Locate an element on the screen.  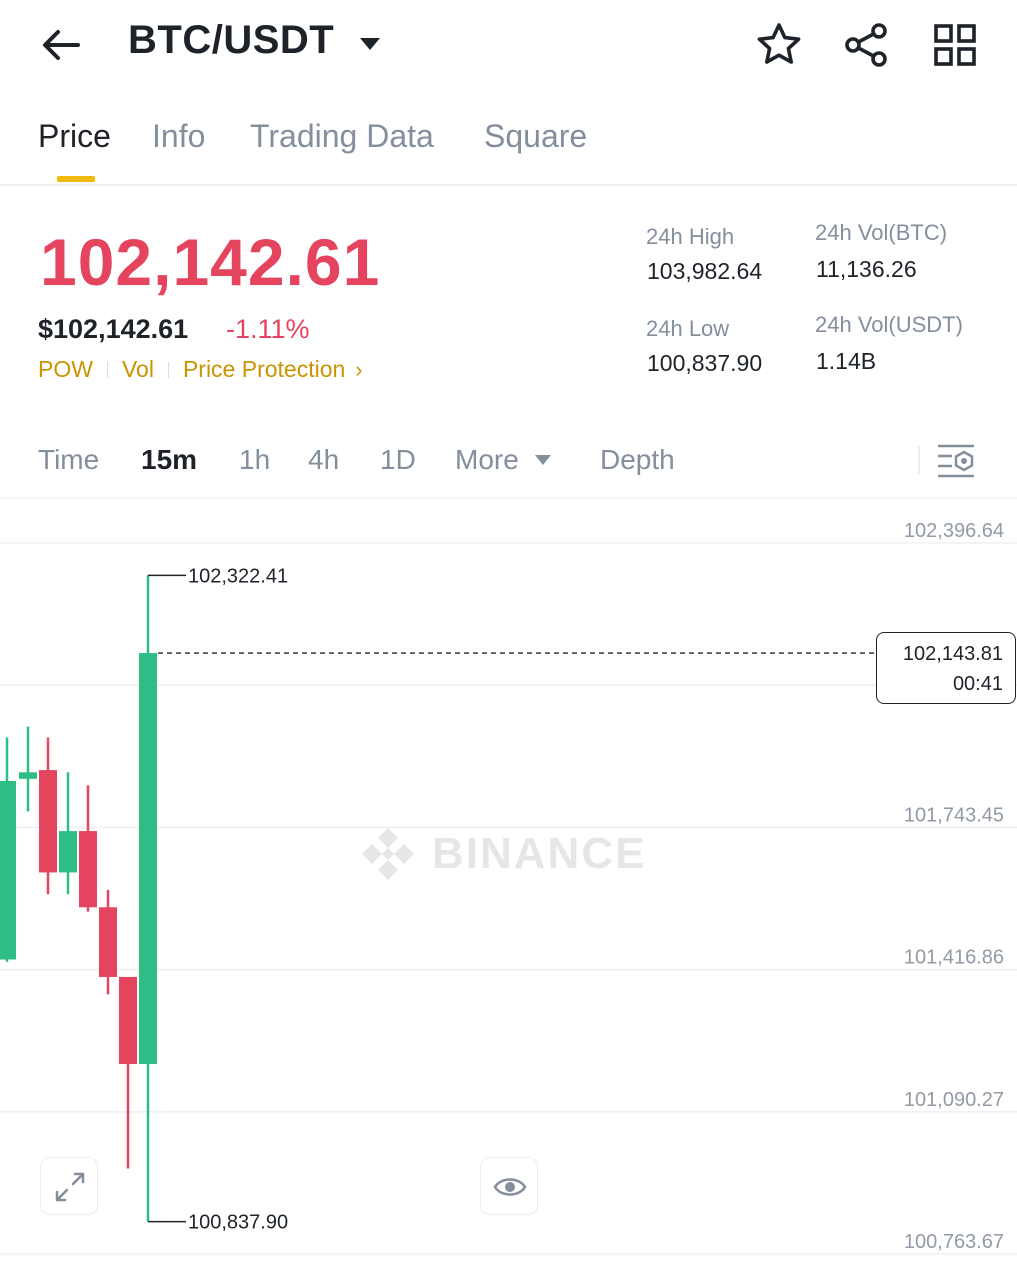
eye-icon is located at coordinates (510, 1187).